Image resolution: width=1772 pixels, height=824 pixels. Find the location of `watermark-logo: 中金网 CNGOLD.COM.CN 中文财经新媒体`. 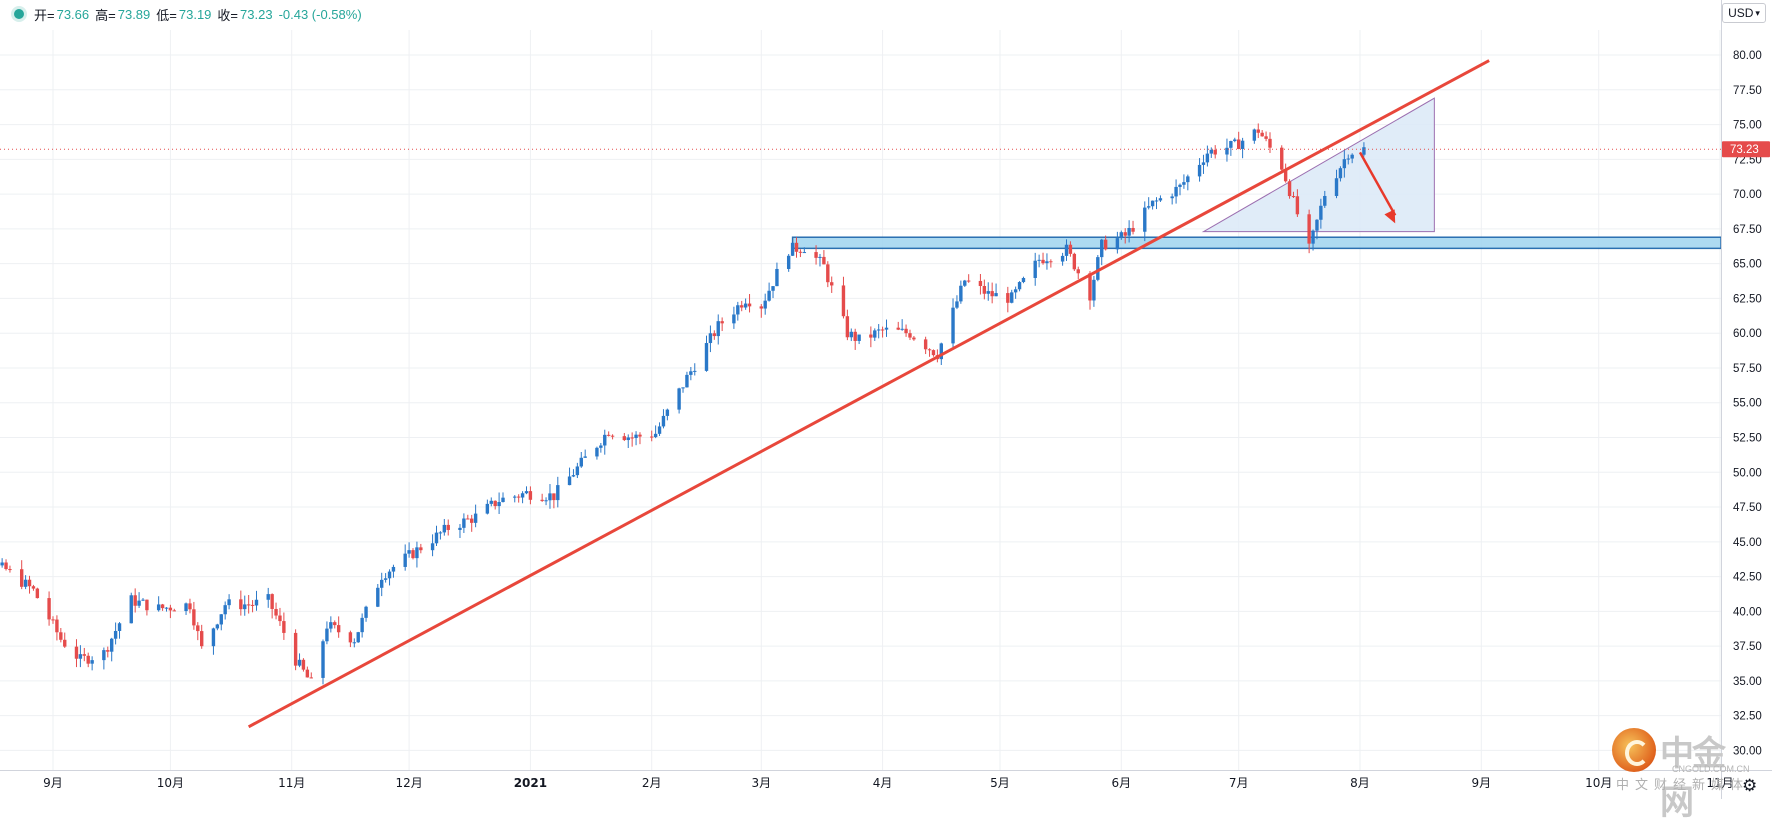

watermark-logo: 中金网 CNGOLD.COM.CN 中文财经新媒体 is located at coordinates (1682, 773).